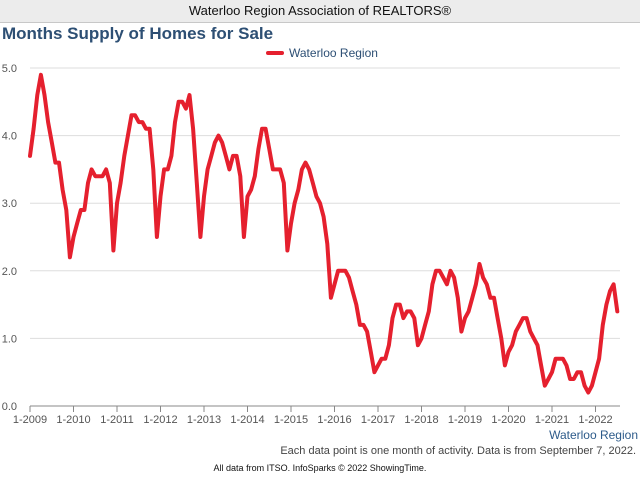 The image size is (640, 480). Describe the element at coordinates (378, 420) in the screenshot. I see `x-tick-label: 1-2017` at that location.